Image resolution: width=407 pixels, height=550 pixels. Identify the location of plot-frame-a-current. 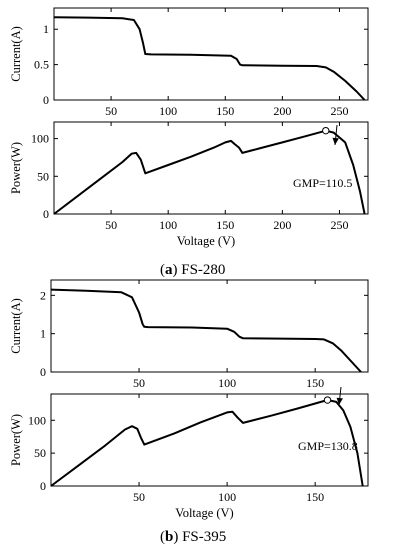
(211, 54).